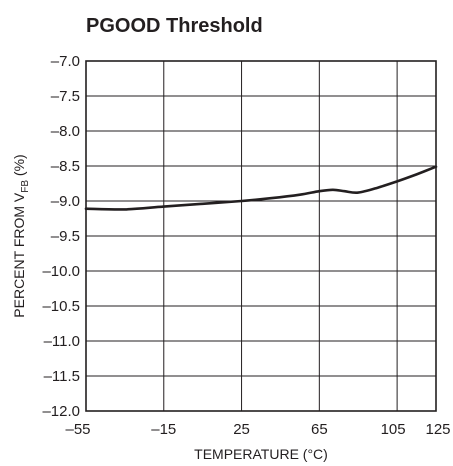  Describe the element at coordinates (65, 131) in the screenshot. I see `y-tick-label: –8.0` at that location.